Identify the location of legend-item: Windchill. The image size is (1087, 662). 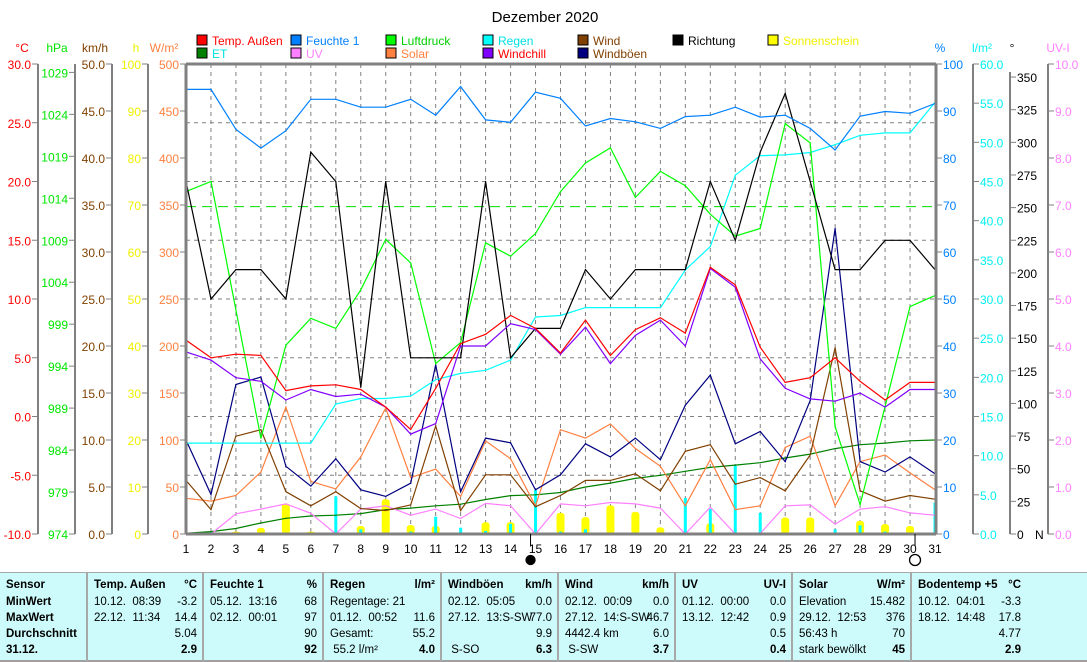
(514, 54).